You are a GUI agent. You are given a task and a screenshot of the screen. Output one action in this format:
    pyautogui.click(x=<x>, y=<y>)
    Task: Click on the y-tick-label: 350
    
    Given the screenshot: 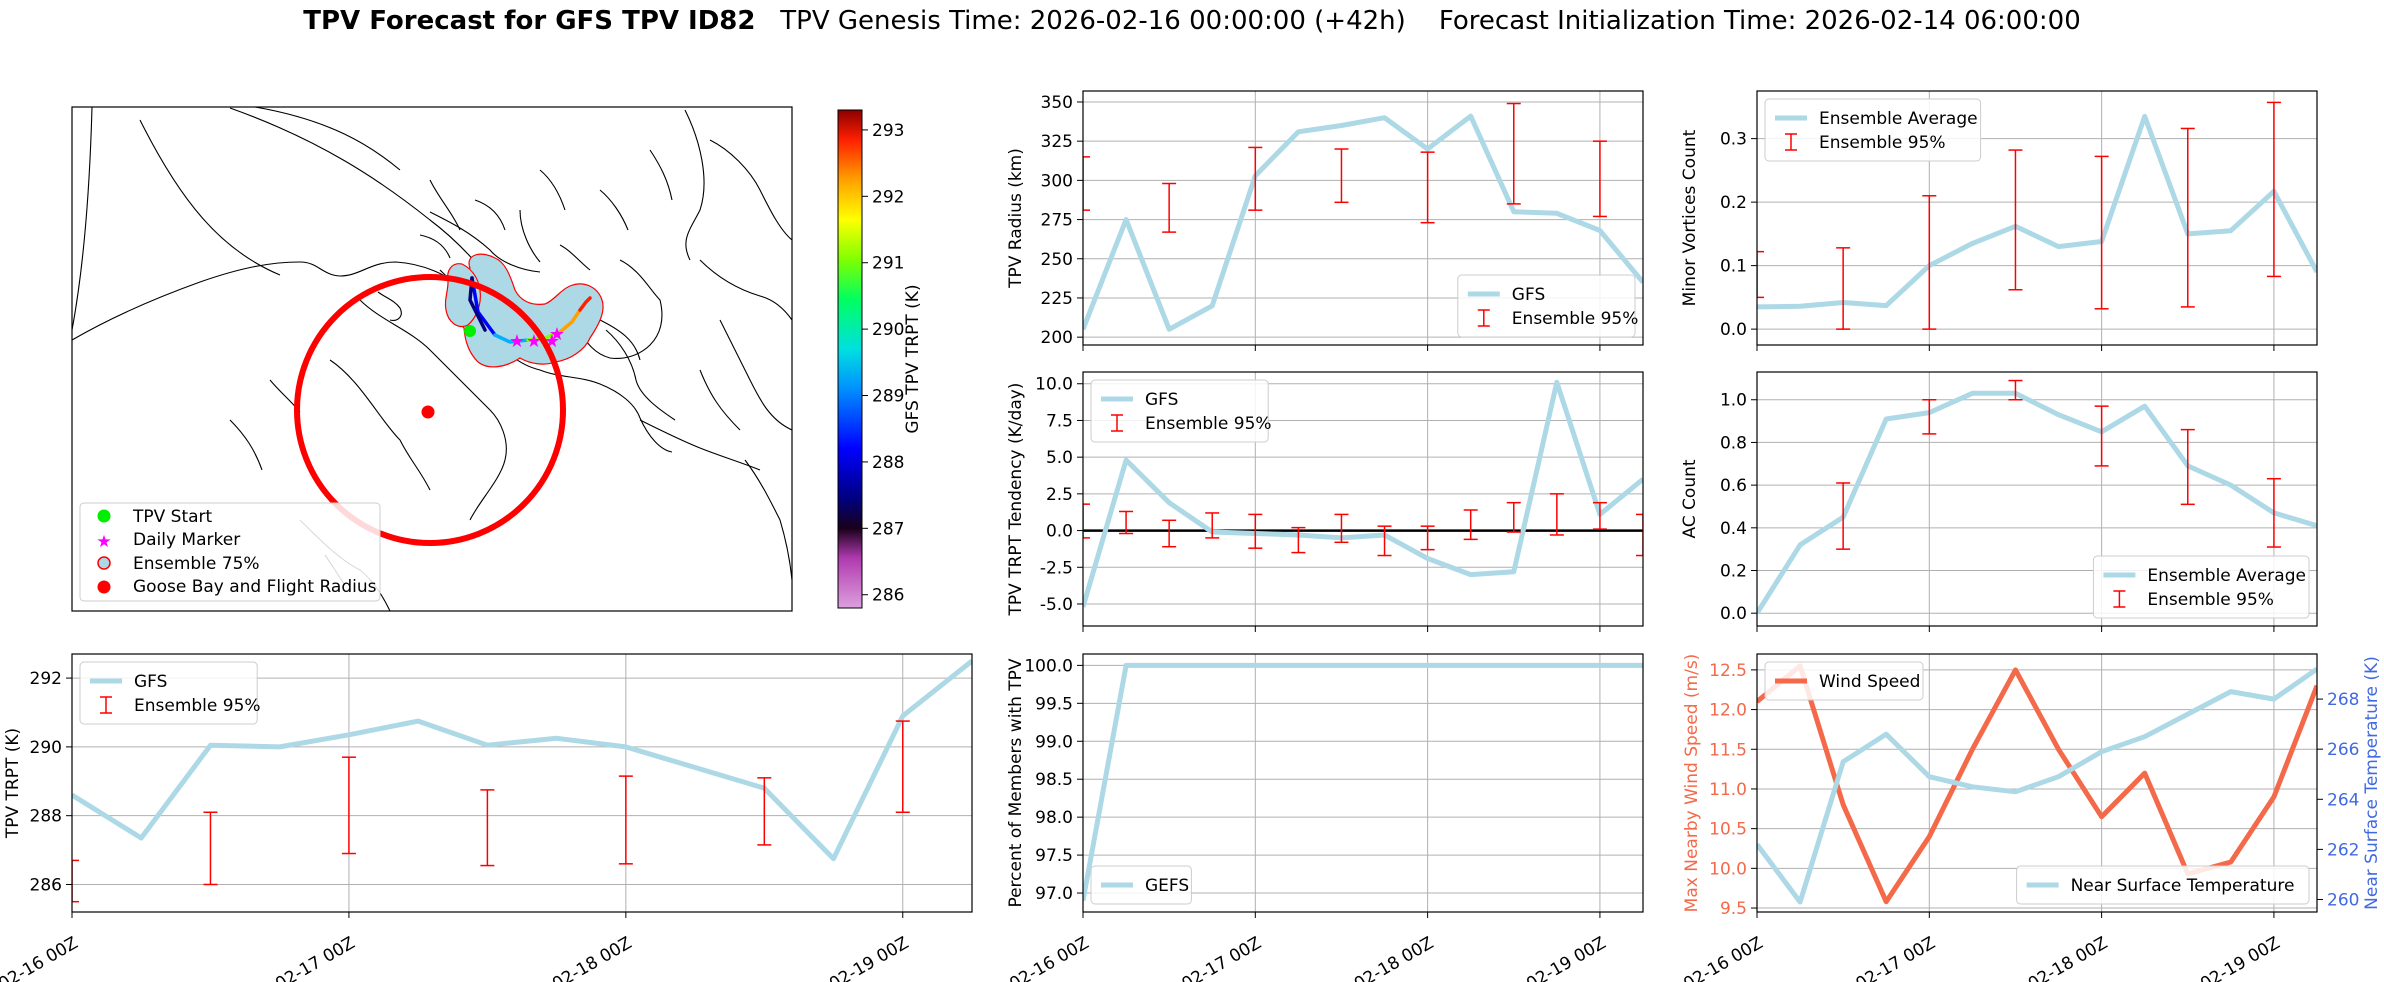 What is the action you would take?
    pyautogui.click(x=1057, y=103)
    